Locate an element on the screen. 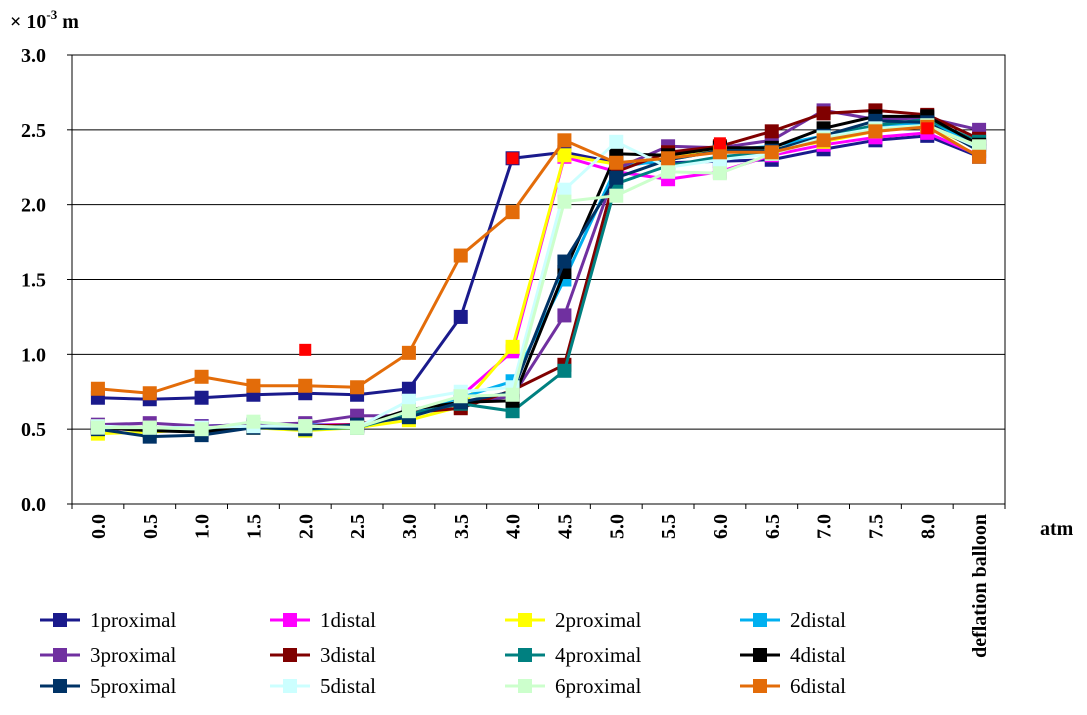 The height and width of the screenshot is (715, 1087). legend-item-2distal: 2distal is located at coordinates (793, 620).